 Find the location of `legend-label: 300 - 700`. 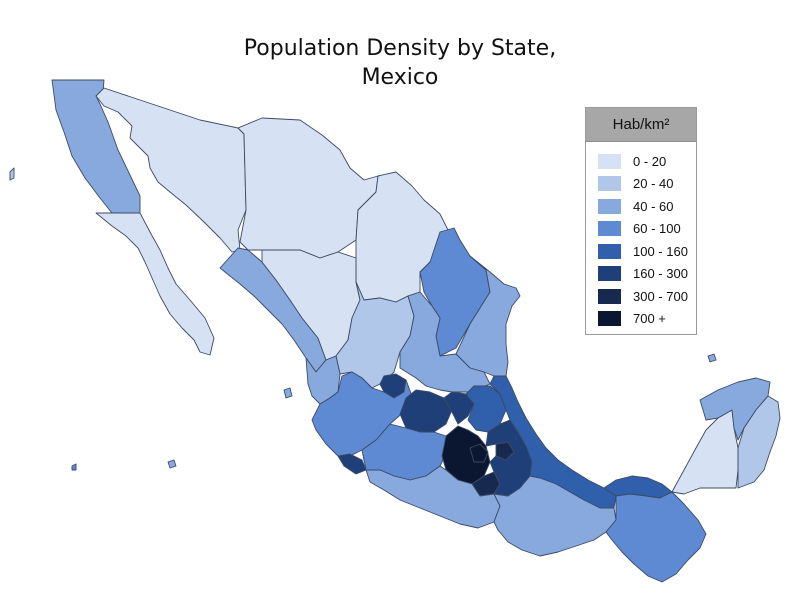

legend-label: 300 - 700 is located at coordinates (660, 296).